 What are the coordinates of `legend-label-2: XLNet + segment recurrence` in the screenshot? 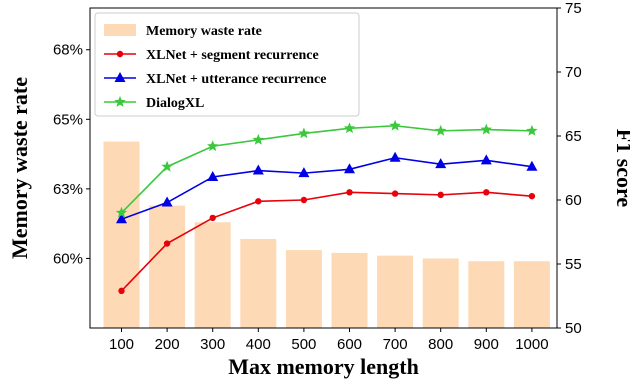 It's located at (232, 55).